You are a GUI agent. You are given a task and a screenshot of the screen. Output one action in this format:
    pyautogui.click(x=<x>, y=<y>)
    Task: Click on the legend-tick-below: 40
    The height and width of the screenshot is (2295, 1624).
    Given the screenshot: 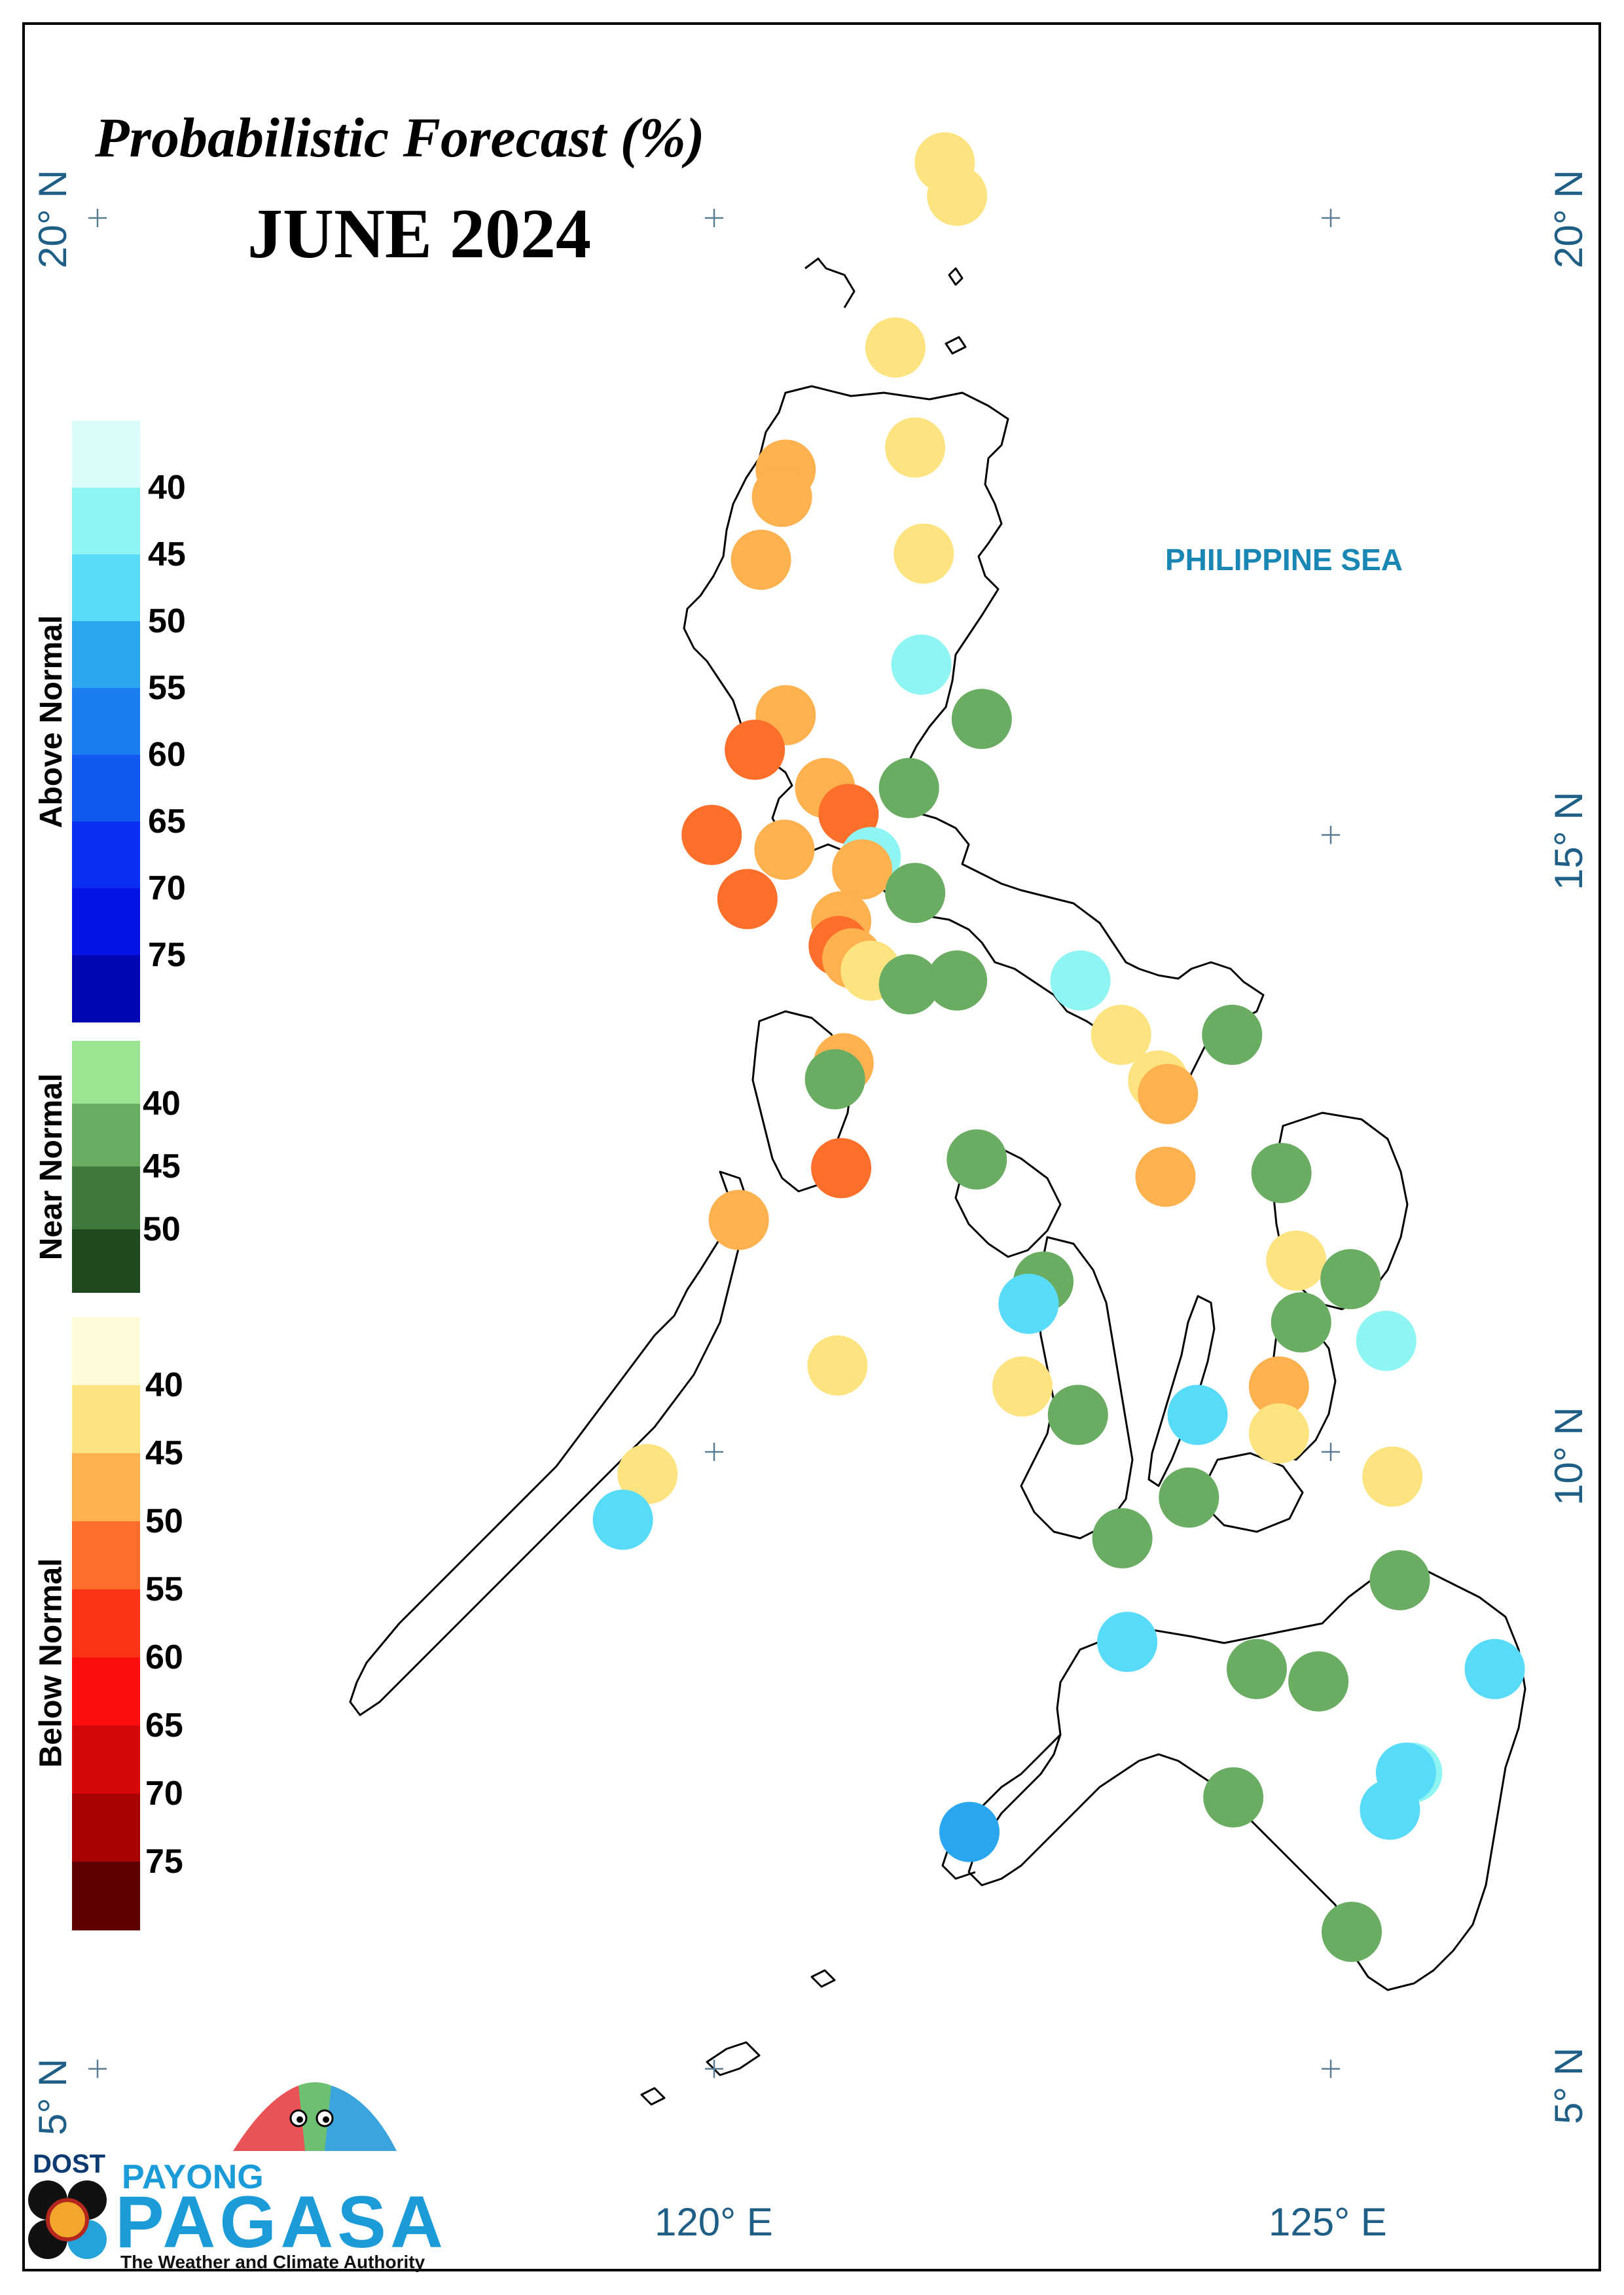 What is the action you would take?
    pyautogui.click(x=164, y=1385)
    